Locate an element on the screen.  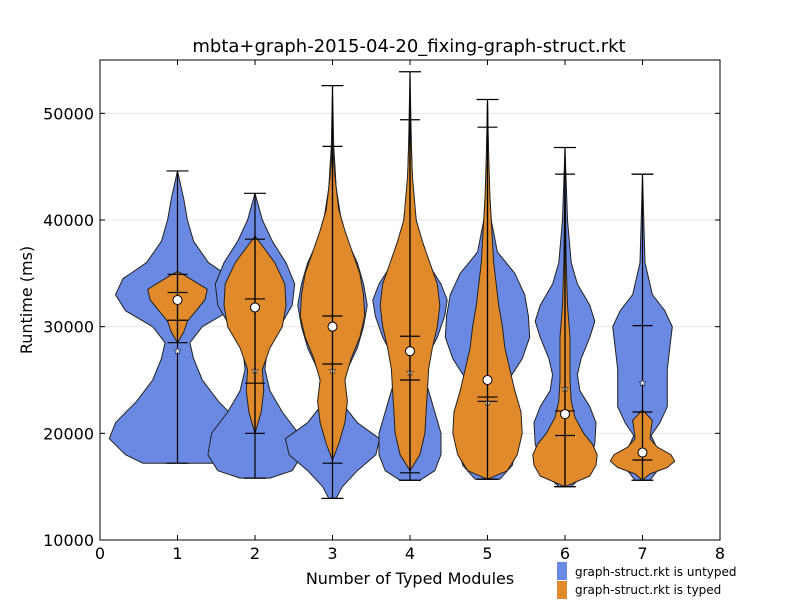
y-axis-label: Runtime (ms) is located at coordinates (26, 300).